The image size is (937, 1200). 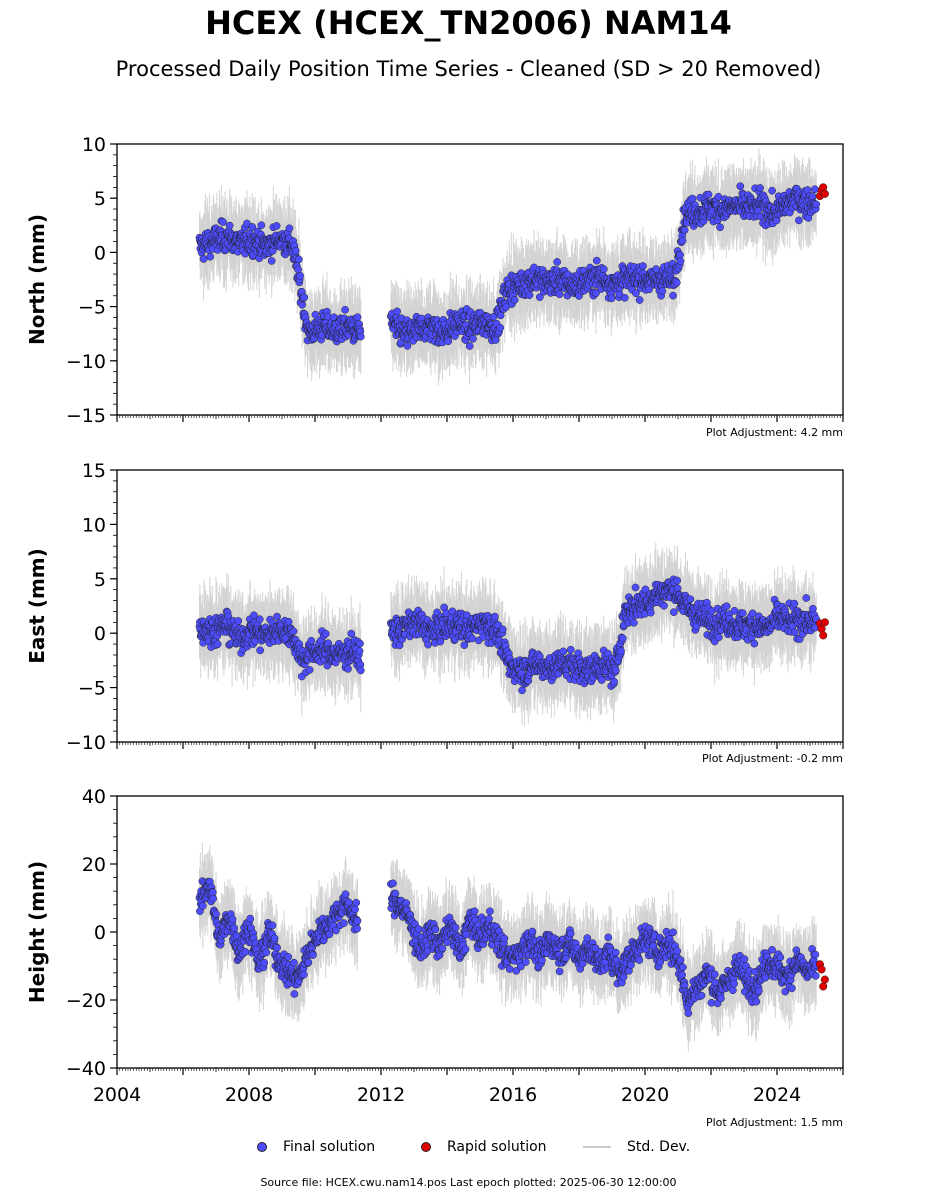 I want to click on chart-title: HCEX (HCEX_TN2006) NAM14, so click(x=468, y=23).